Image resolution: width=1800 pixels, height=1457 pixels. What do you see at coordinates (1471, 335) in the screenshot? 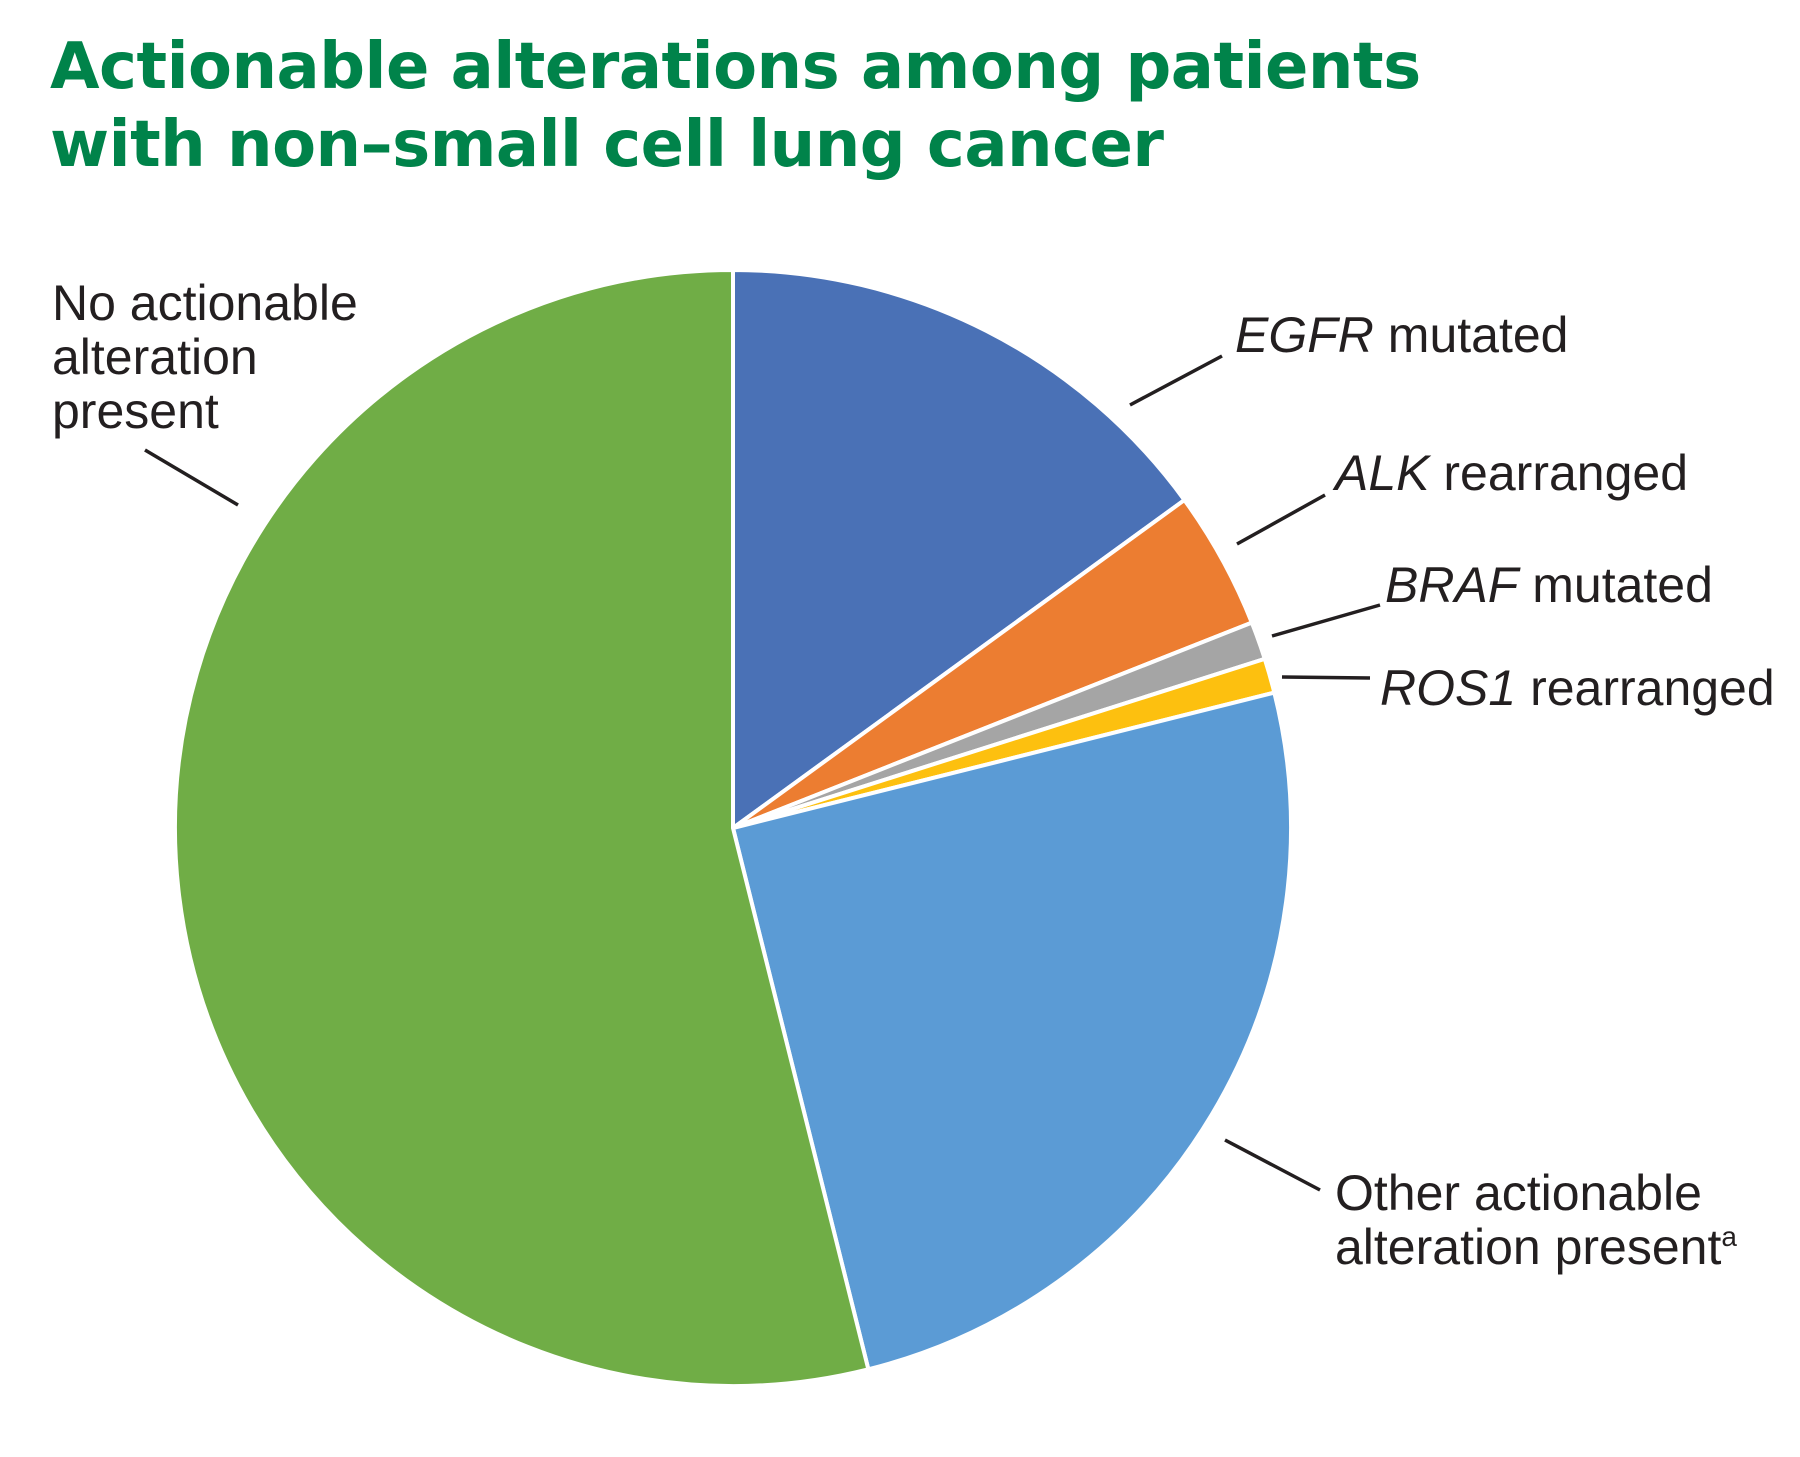
I see `slice-label-egfr-text: mutated` at bounding box center [1471, 335].